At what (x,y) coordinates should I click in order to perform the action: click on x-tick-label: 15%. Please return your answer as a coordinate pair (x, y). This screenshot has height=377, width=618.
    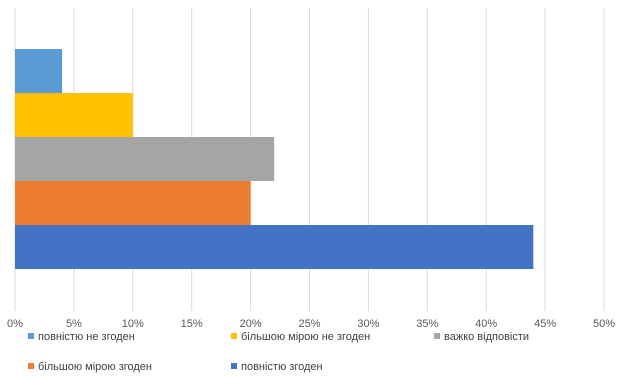
    Looking at the image, I should click on (192, 324).